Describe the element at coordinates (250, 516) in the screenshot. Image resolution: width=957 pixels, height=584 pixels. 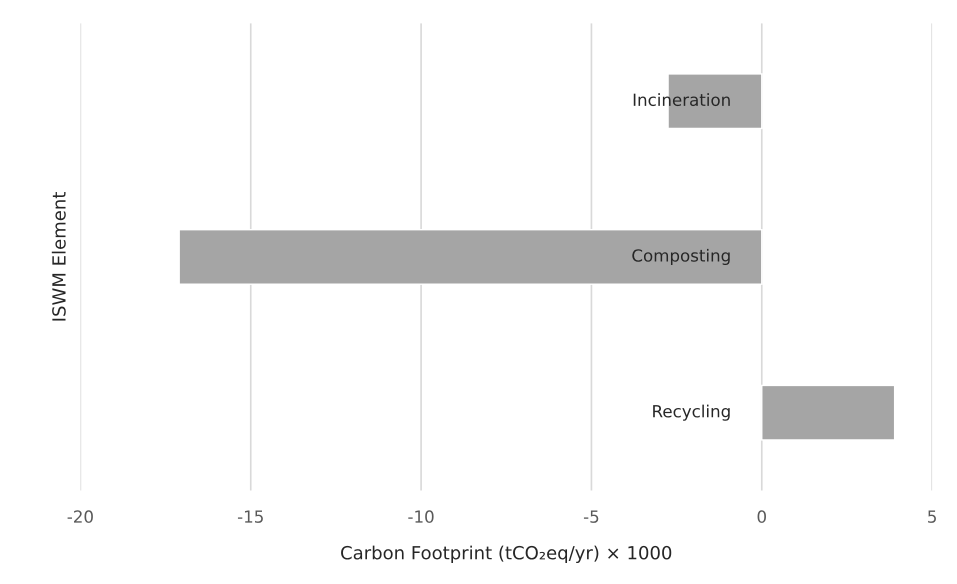
I see `x-tick-label: -15` at that location.